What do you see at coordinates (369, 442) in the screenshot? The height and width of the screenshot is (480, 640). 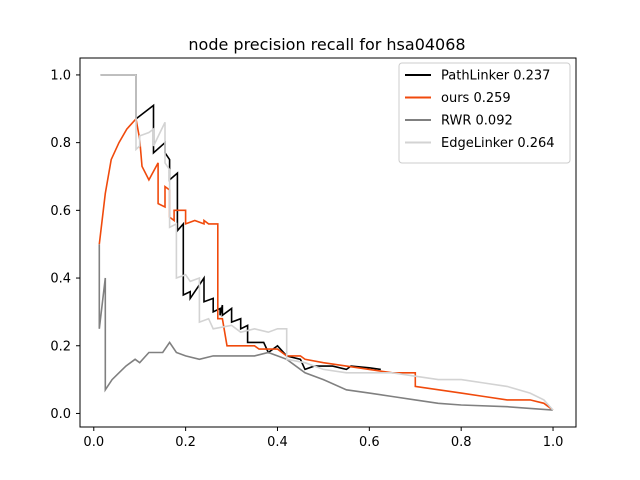 I see `x-tick-label-3: 0.6` at bounding box center [369, 442].